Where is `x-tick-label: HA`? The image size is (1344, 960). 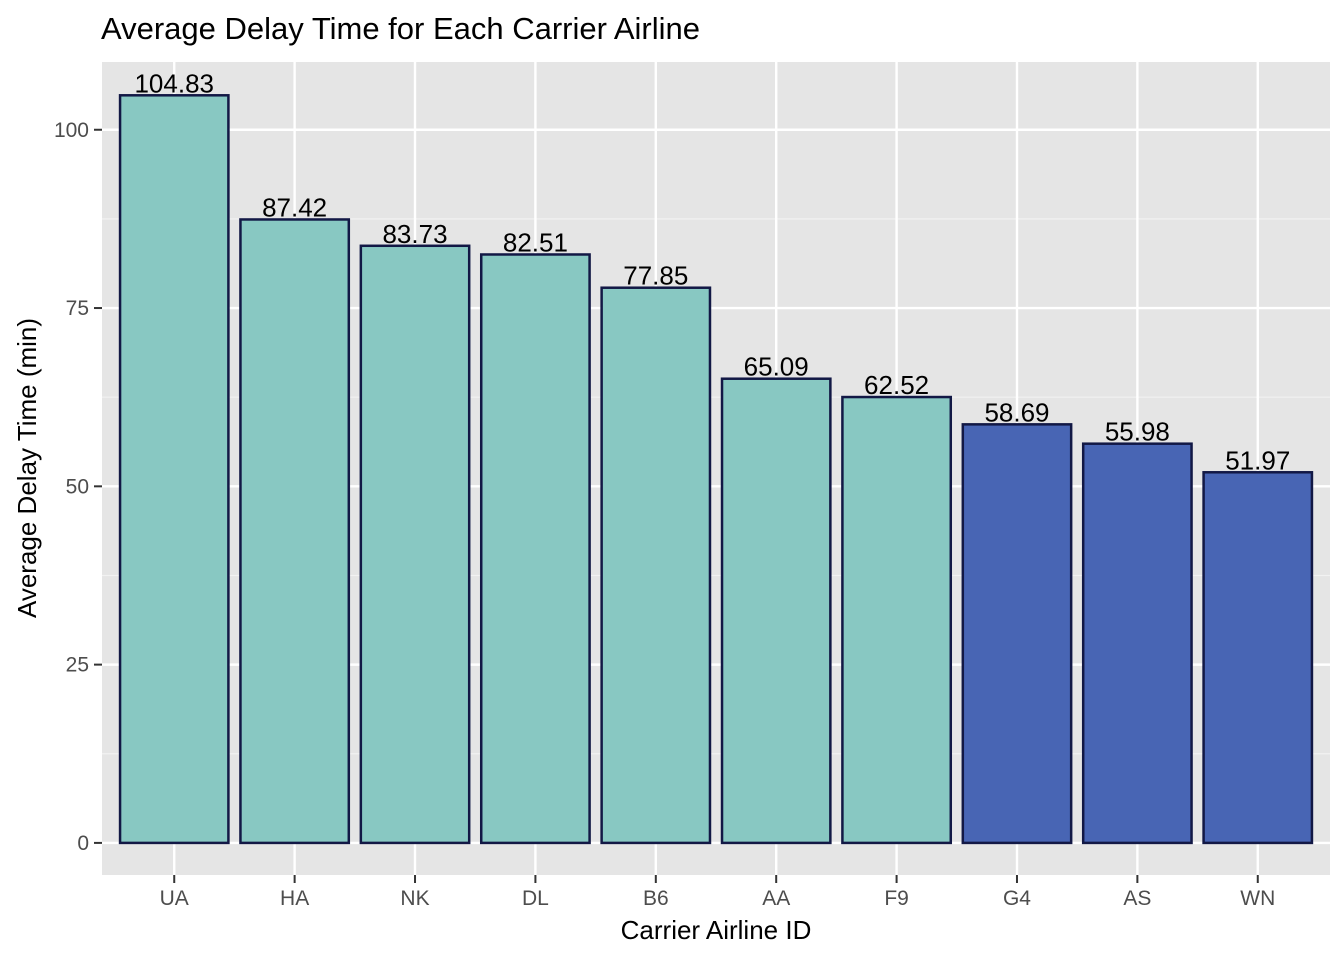
x-tick-label: HA is located at coordinates (294, 898).